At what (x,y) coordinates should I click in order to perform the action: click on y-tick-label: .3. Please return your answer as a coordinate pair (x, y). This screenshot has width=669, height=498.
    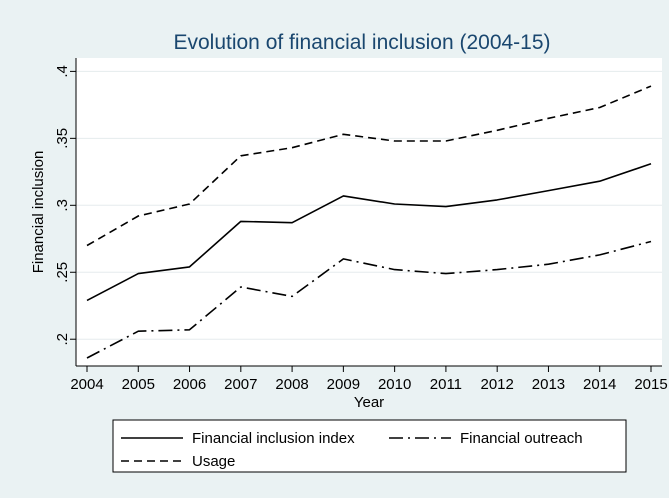
    Looking at the image, I should click on (62, 205).